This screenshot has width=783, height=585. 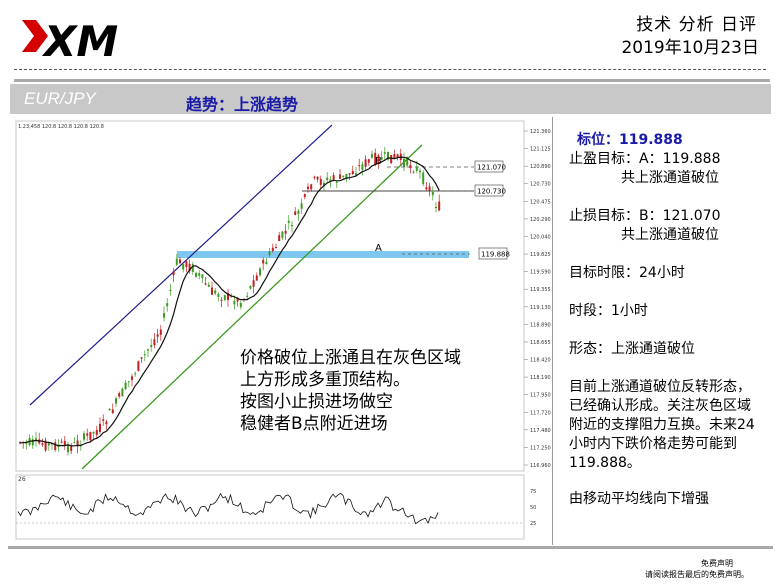 I want to click on top-rule, so click(x=392, y=80).